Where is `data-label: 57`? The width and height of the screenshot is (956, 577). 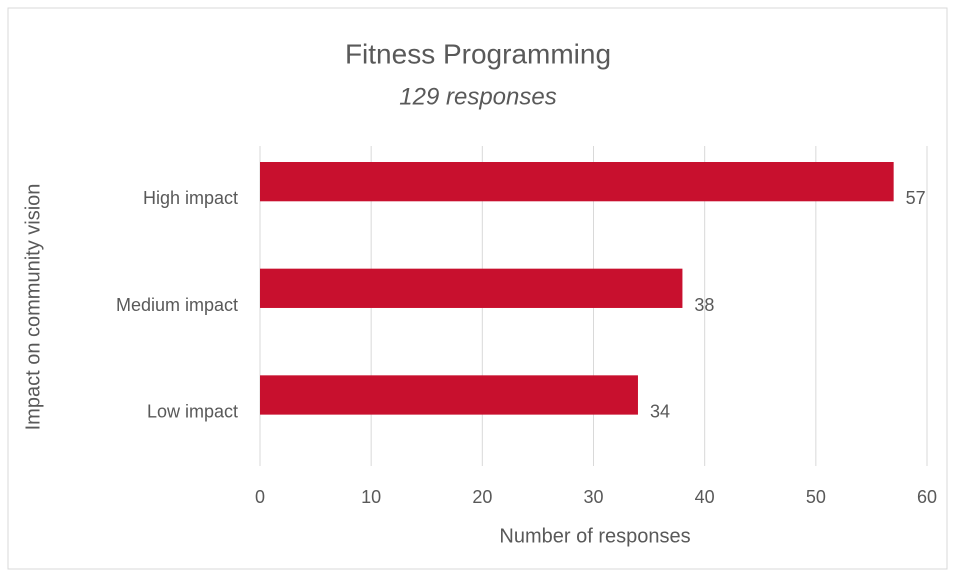
data-label: 57 is located at coordinates (916, 198).